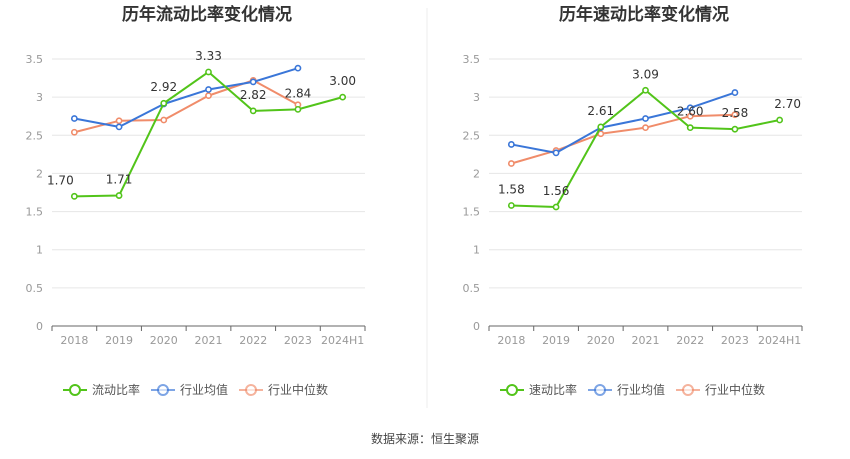  What do you see at coordinates (644, 14) in the screenshot?
I see `chart-title: 历年速动比率变化情况` at bounding box center [644, 14].